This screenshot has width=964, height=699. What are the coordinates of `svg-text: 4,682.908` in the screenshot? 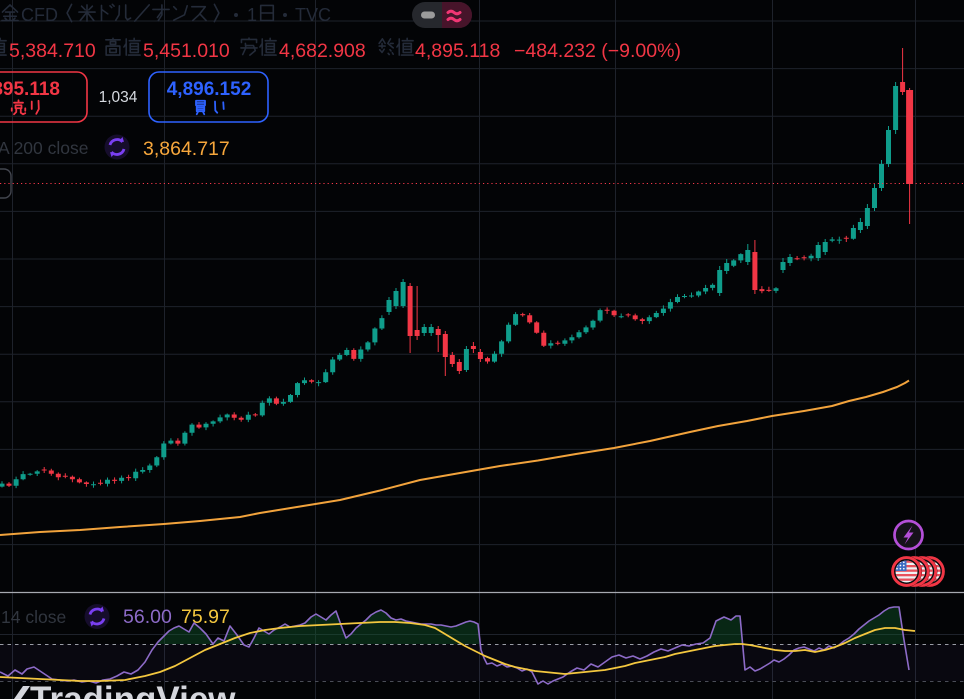 It's located at (322, 51).